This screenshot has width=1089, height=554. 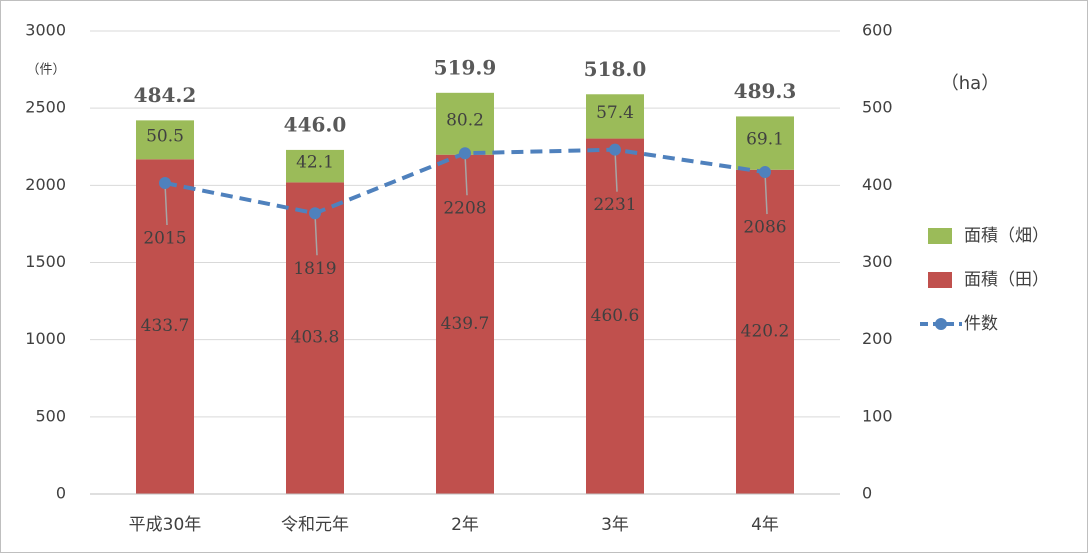 What do you see at coordinates (45, 70) in the screenshot?
I see `y-unit: （件）` at bounding box center [45, 70].